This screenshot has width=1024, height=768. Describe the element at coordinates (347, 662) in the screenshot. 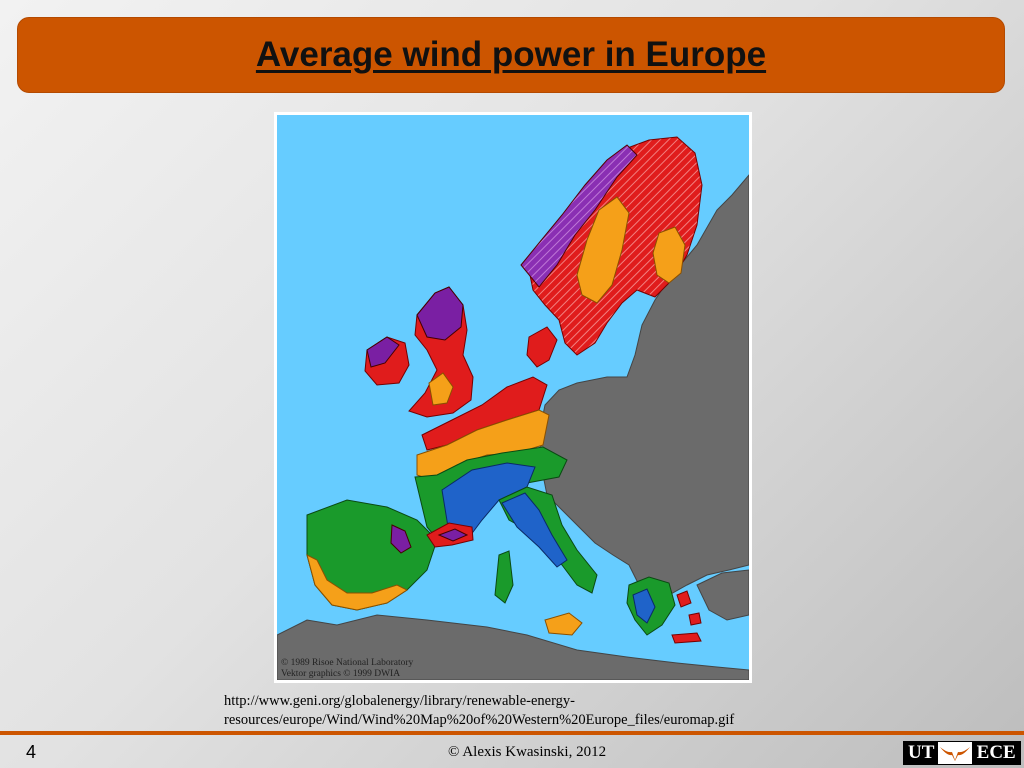

I see `map-credit-line-1: © 1989 Risoe National Laboratory` at that location.